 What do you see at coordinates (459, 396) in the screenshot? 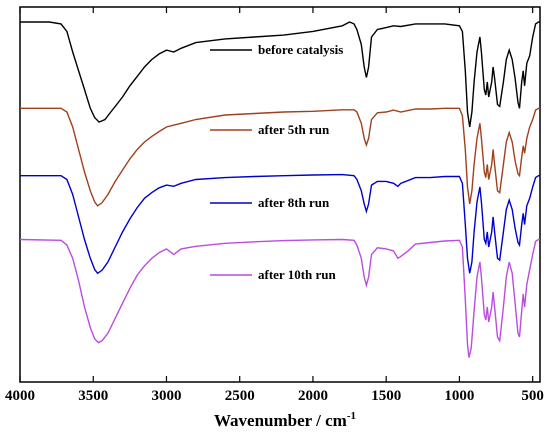
I see `x-tick-label-1000: 1000` at bounding box center [459, 396].